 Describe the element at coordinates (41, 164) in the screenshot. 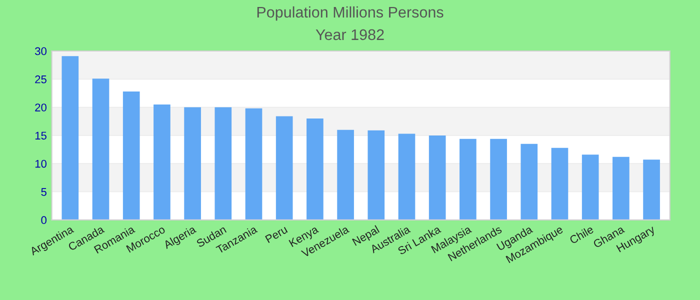

I see `y-tick-label: 10` at that location.